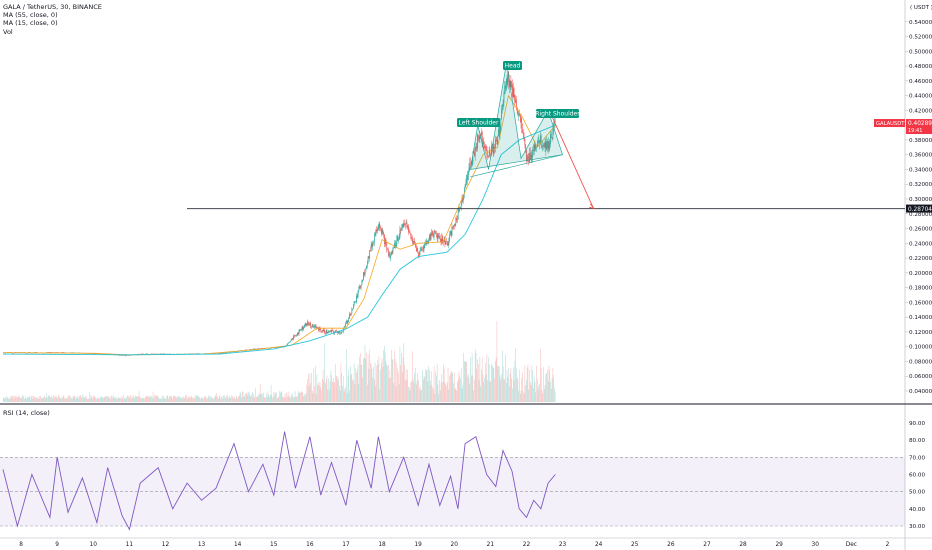 The image size is (932, 550). What do you see at coordinates (889, 123) in the screenshot?
I see `symbol-badge-bg` at bounding box center [889, 123].